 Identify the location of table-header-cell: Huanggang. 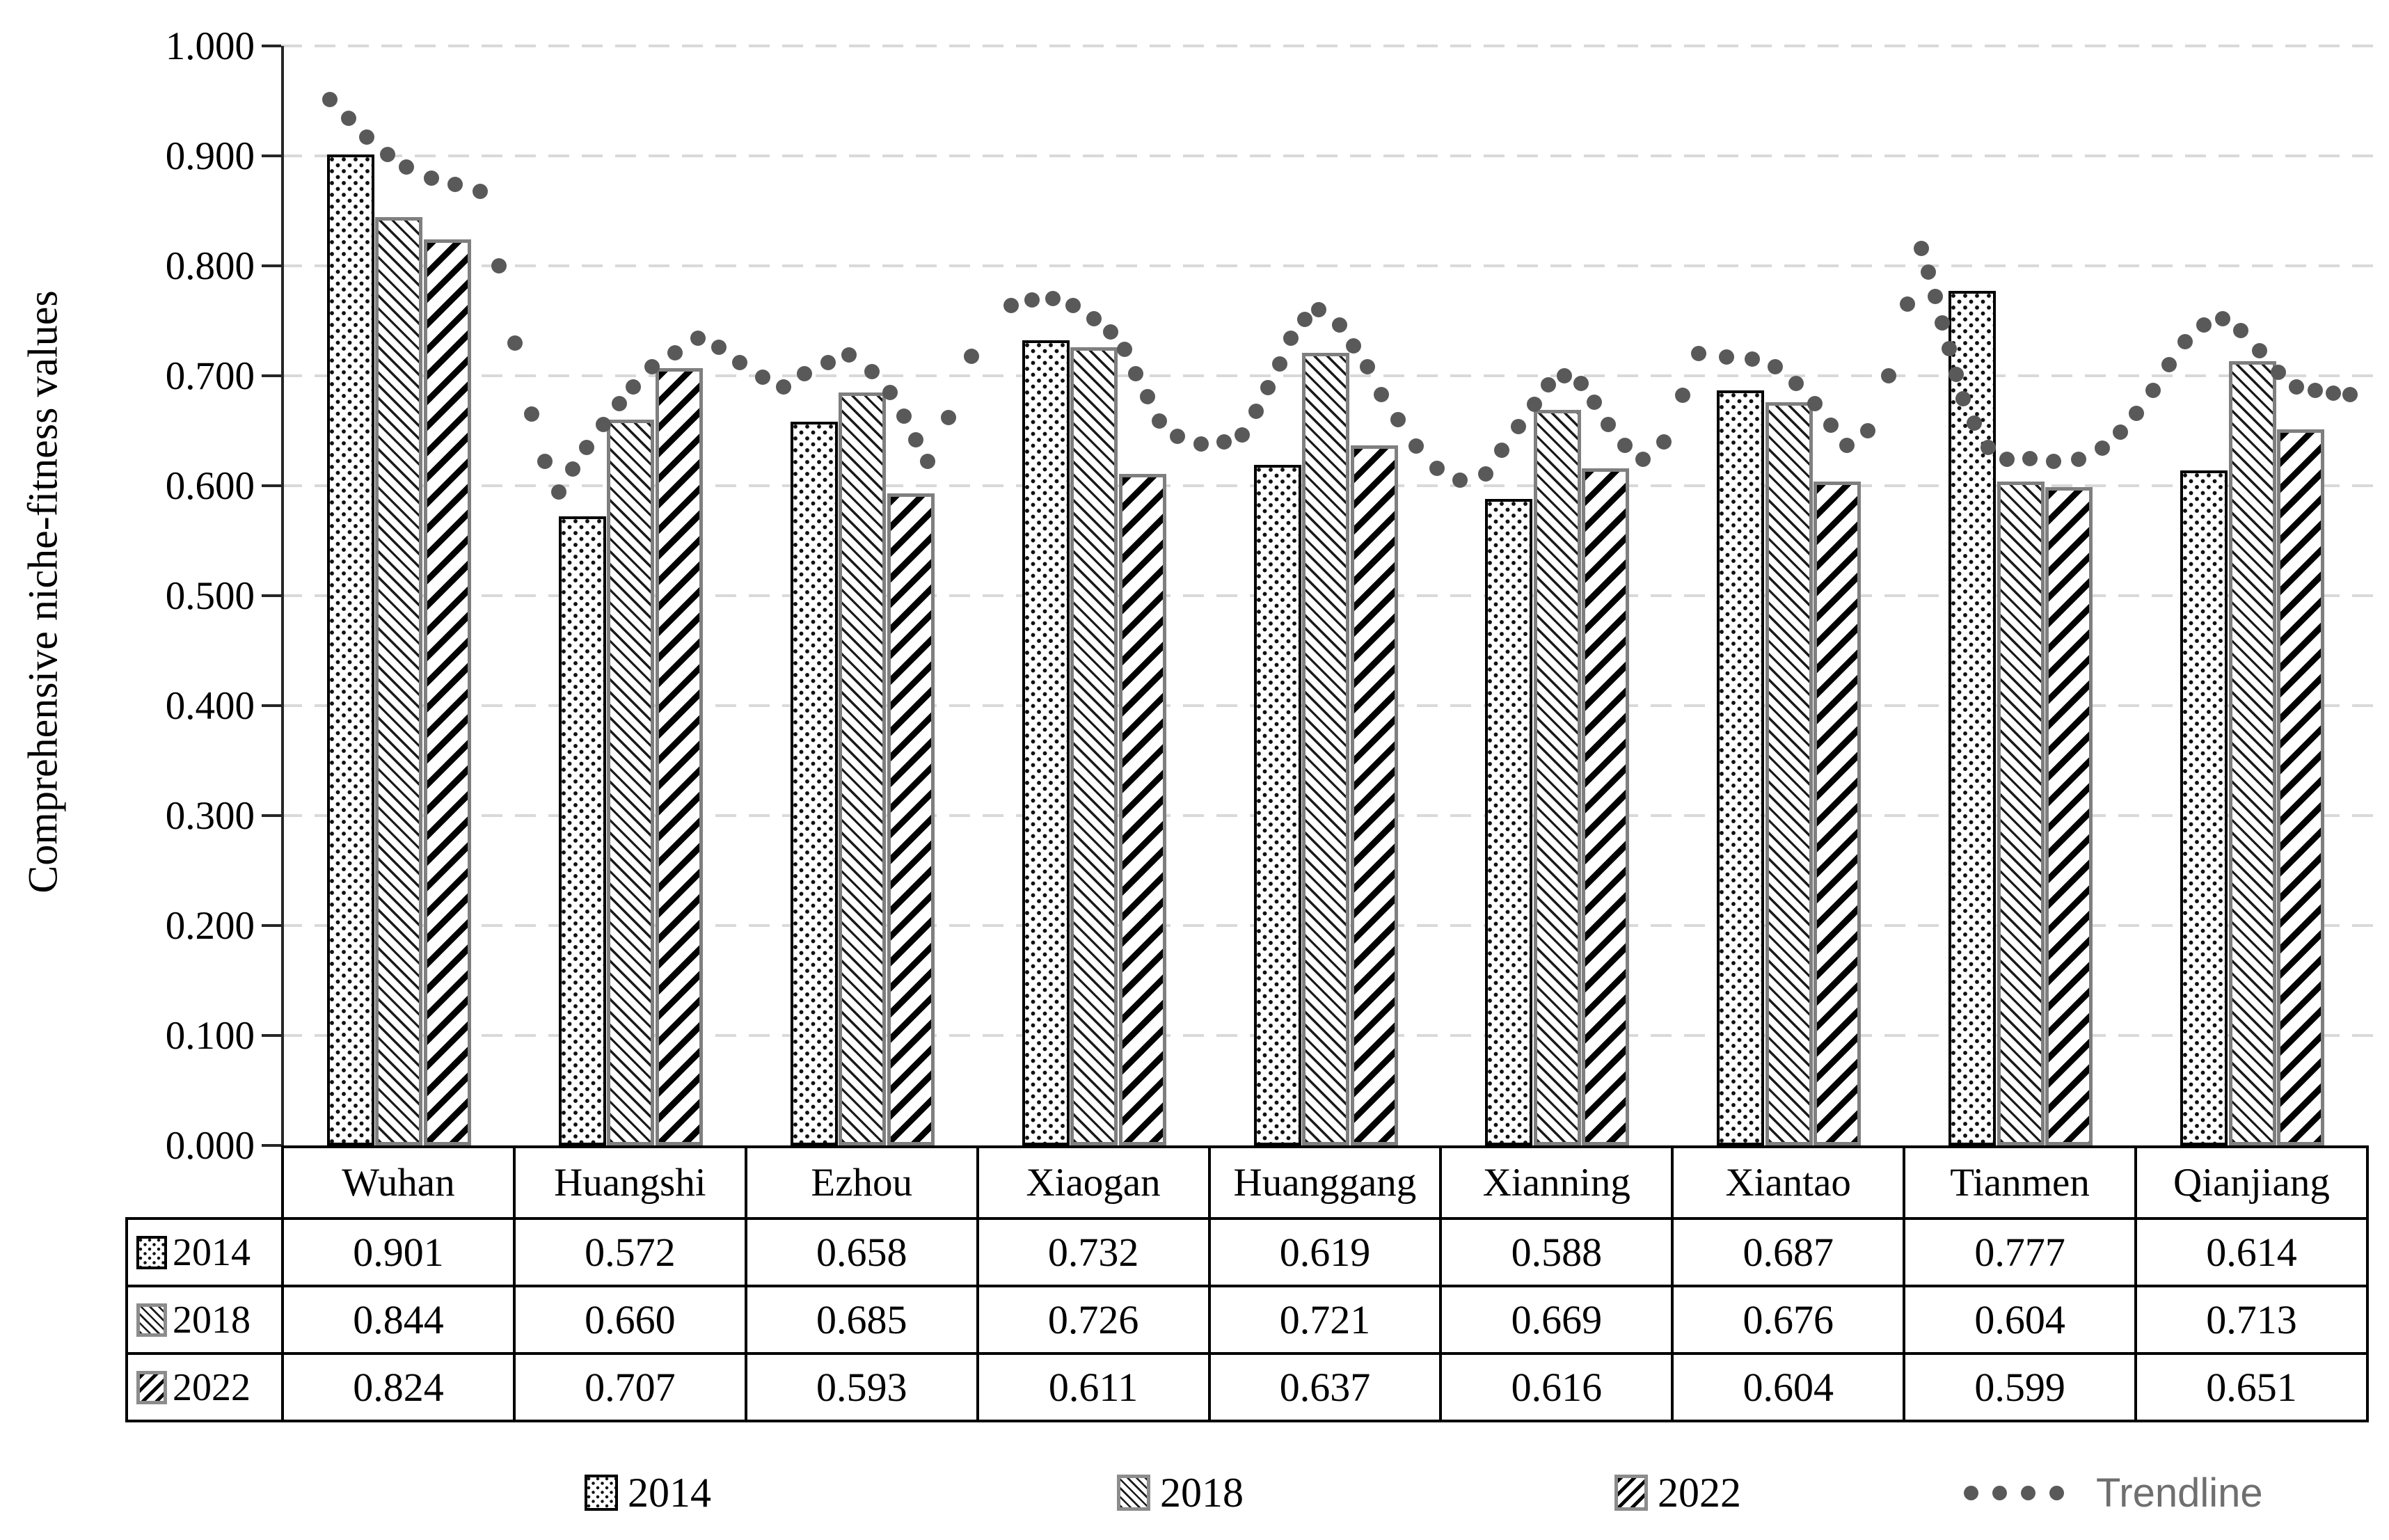
(1325, 1182).